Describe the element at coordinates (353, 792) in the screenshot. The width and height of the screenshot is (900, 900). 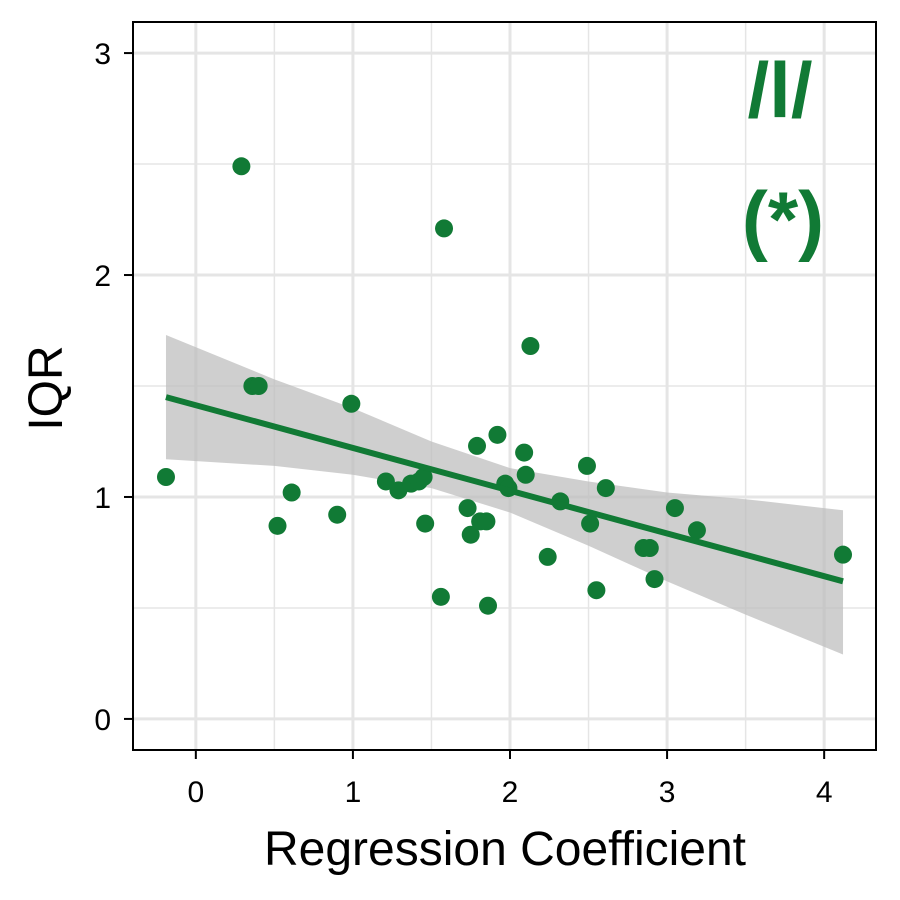
I see `x-tick-label: 1` at that location.